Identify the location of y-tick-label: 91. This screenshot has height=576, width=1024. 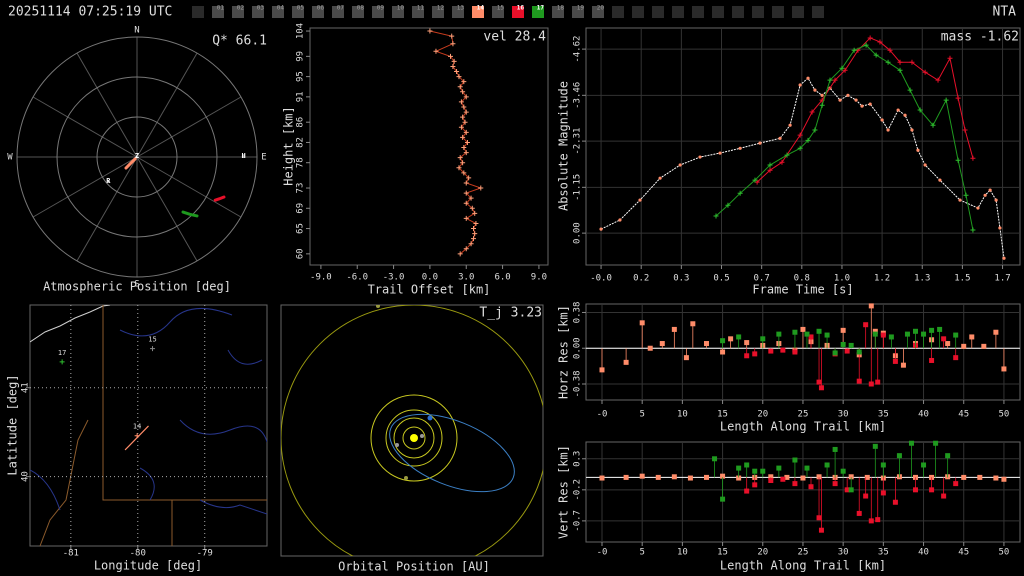
(301, 96).